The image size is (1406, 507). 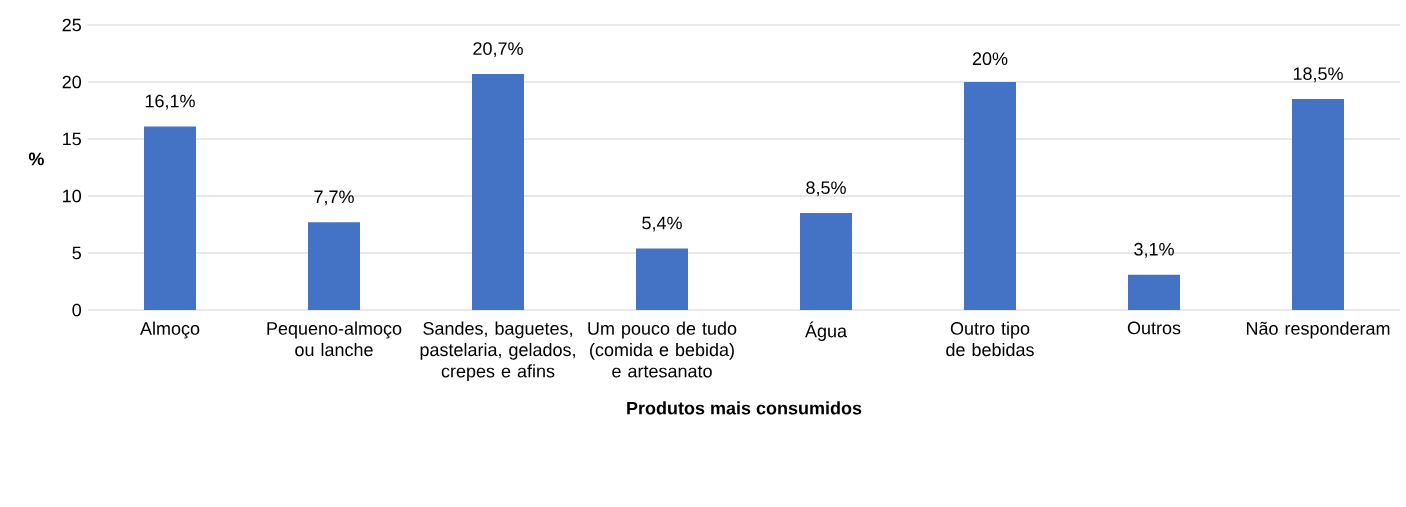 What do you see at coordinates (334, 339) in the screenshot?
I see `x-tick-label: Pequeno-almoço ou lanche` at bounding box center [334, 339].